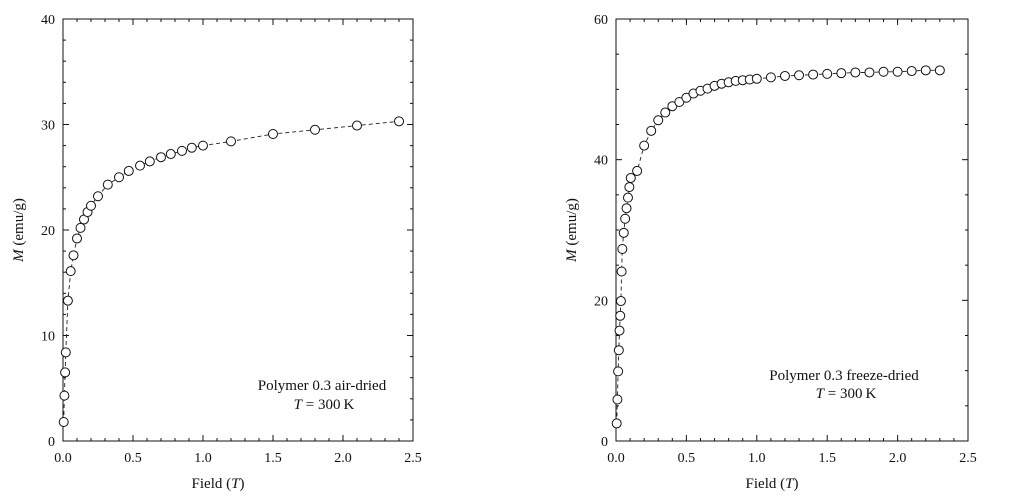 The width and height of the screenshot is (1036, 496). What do you see at coordinates (601, 20) in the screenshot?
I see `y-tick-label: 60` at bounding box center [601, 20].